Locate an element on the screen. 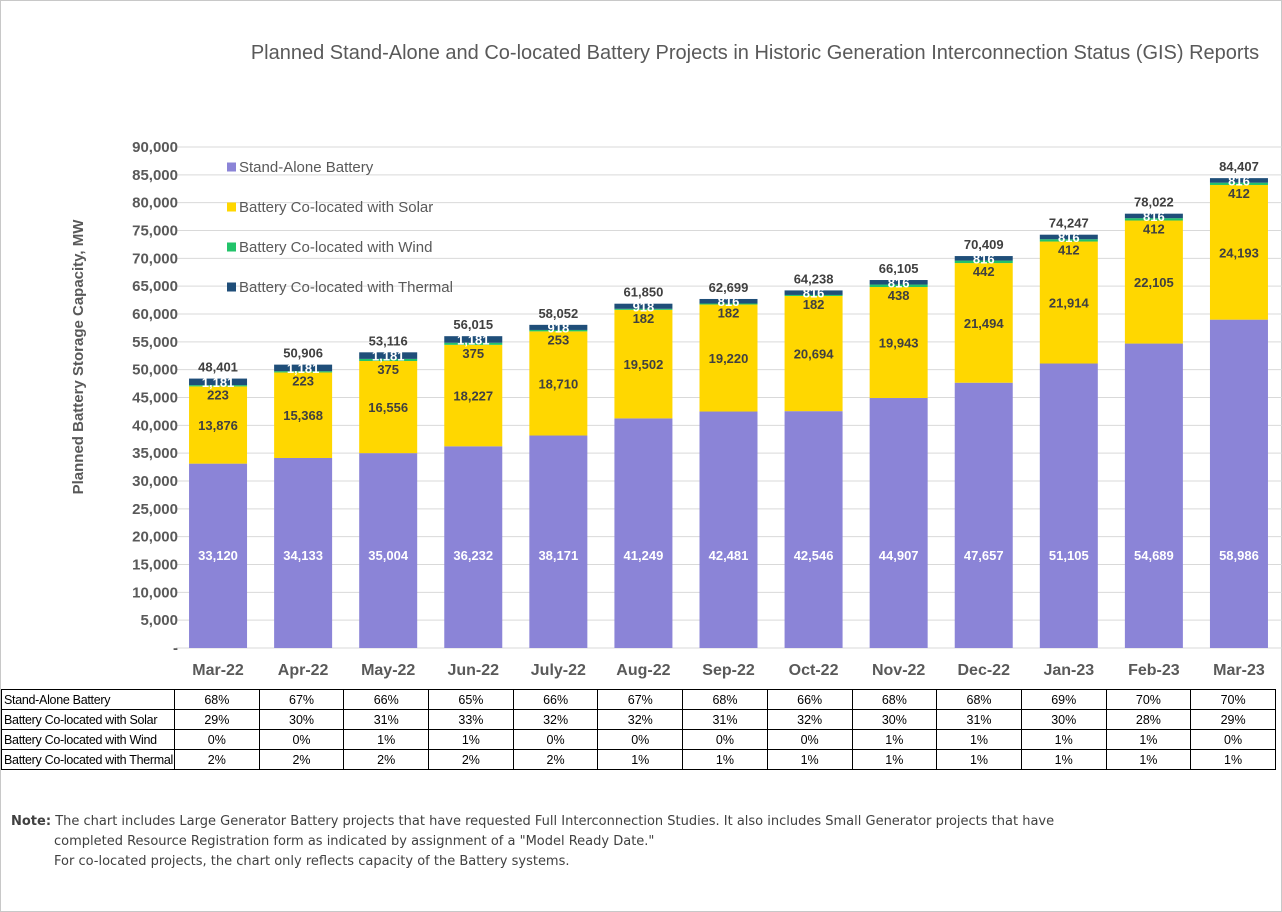 The height and width of the screenshot is (912, 1282). data-label: 42,546 is located at coordinates (814, 555).